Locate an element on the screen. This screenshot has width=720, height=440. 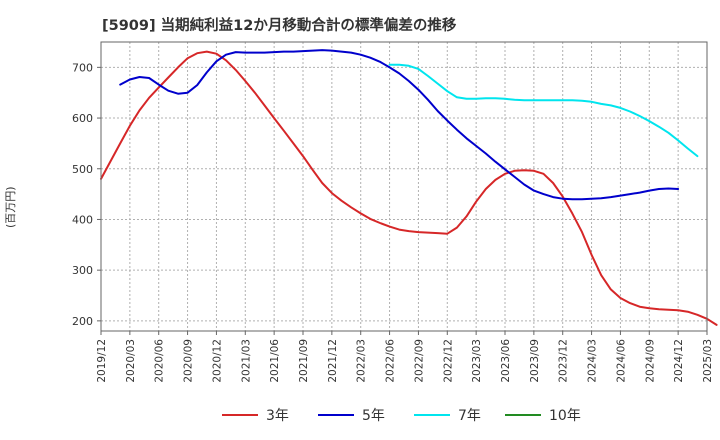
x-tick-label: 2023/06 is located at coordinates (506, 361).